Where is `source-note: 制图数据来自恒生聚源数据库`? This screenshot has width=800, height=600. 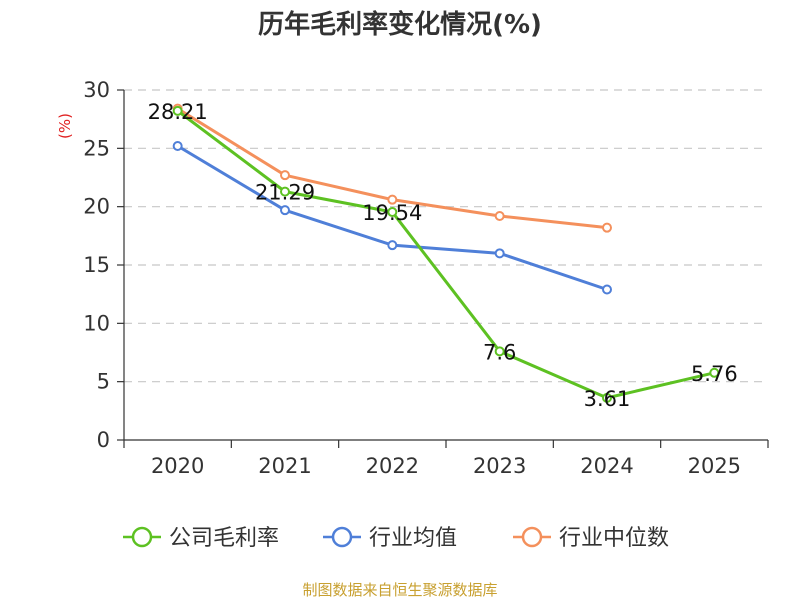 source-note: 制图数据来自恒生聚源数据库 is located at coordinates (399, 590).